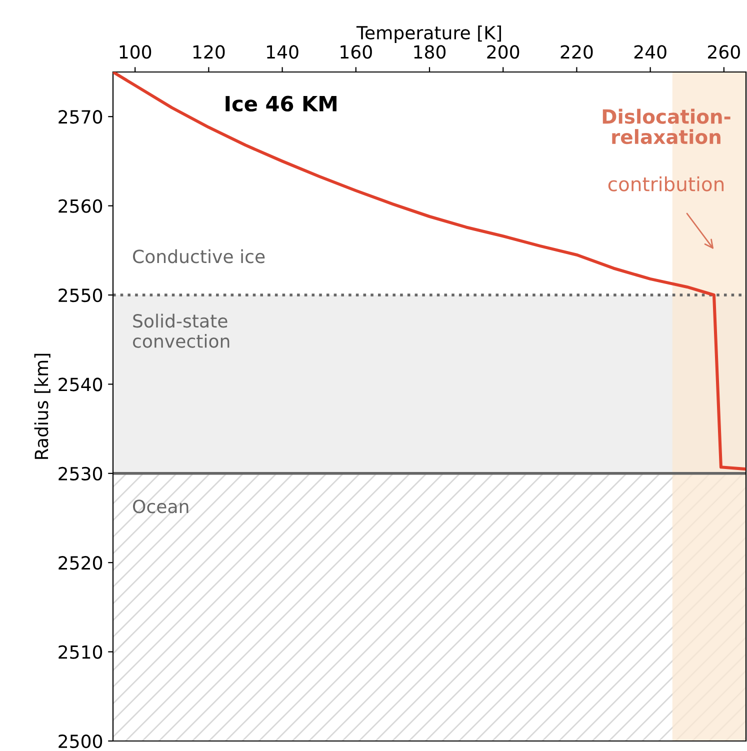 This screenshot has width=747, height=751. What do you see at coordinates (42, 406) in the screenshot?
I see `y-axis-title: Radius [km]` at bounding box center [42, 406].